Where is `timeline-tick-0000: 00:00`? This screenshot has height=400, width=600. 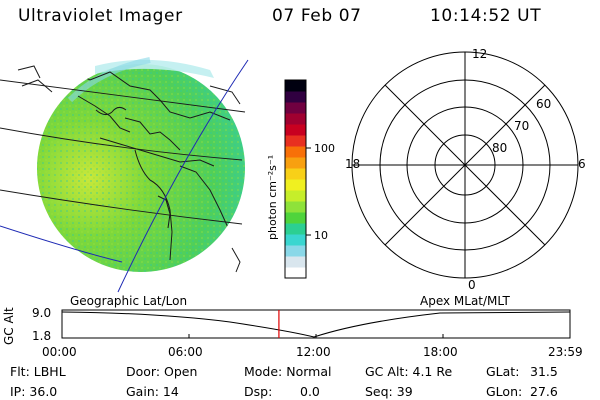
timeline-tick-0000: 00:00 is located at coordinates (59, 352).